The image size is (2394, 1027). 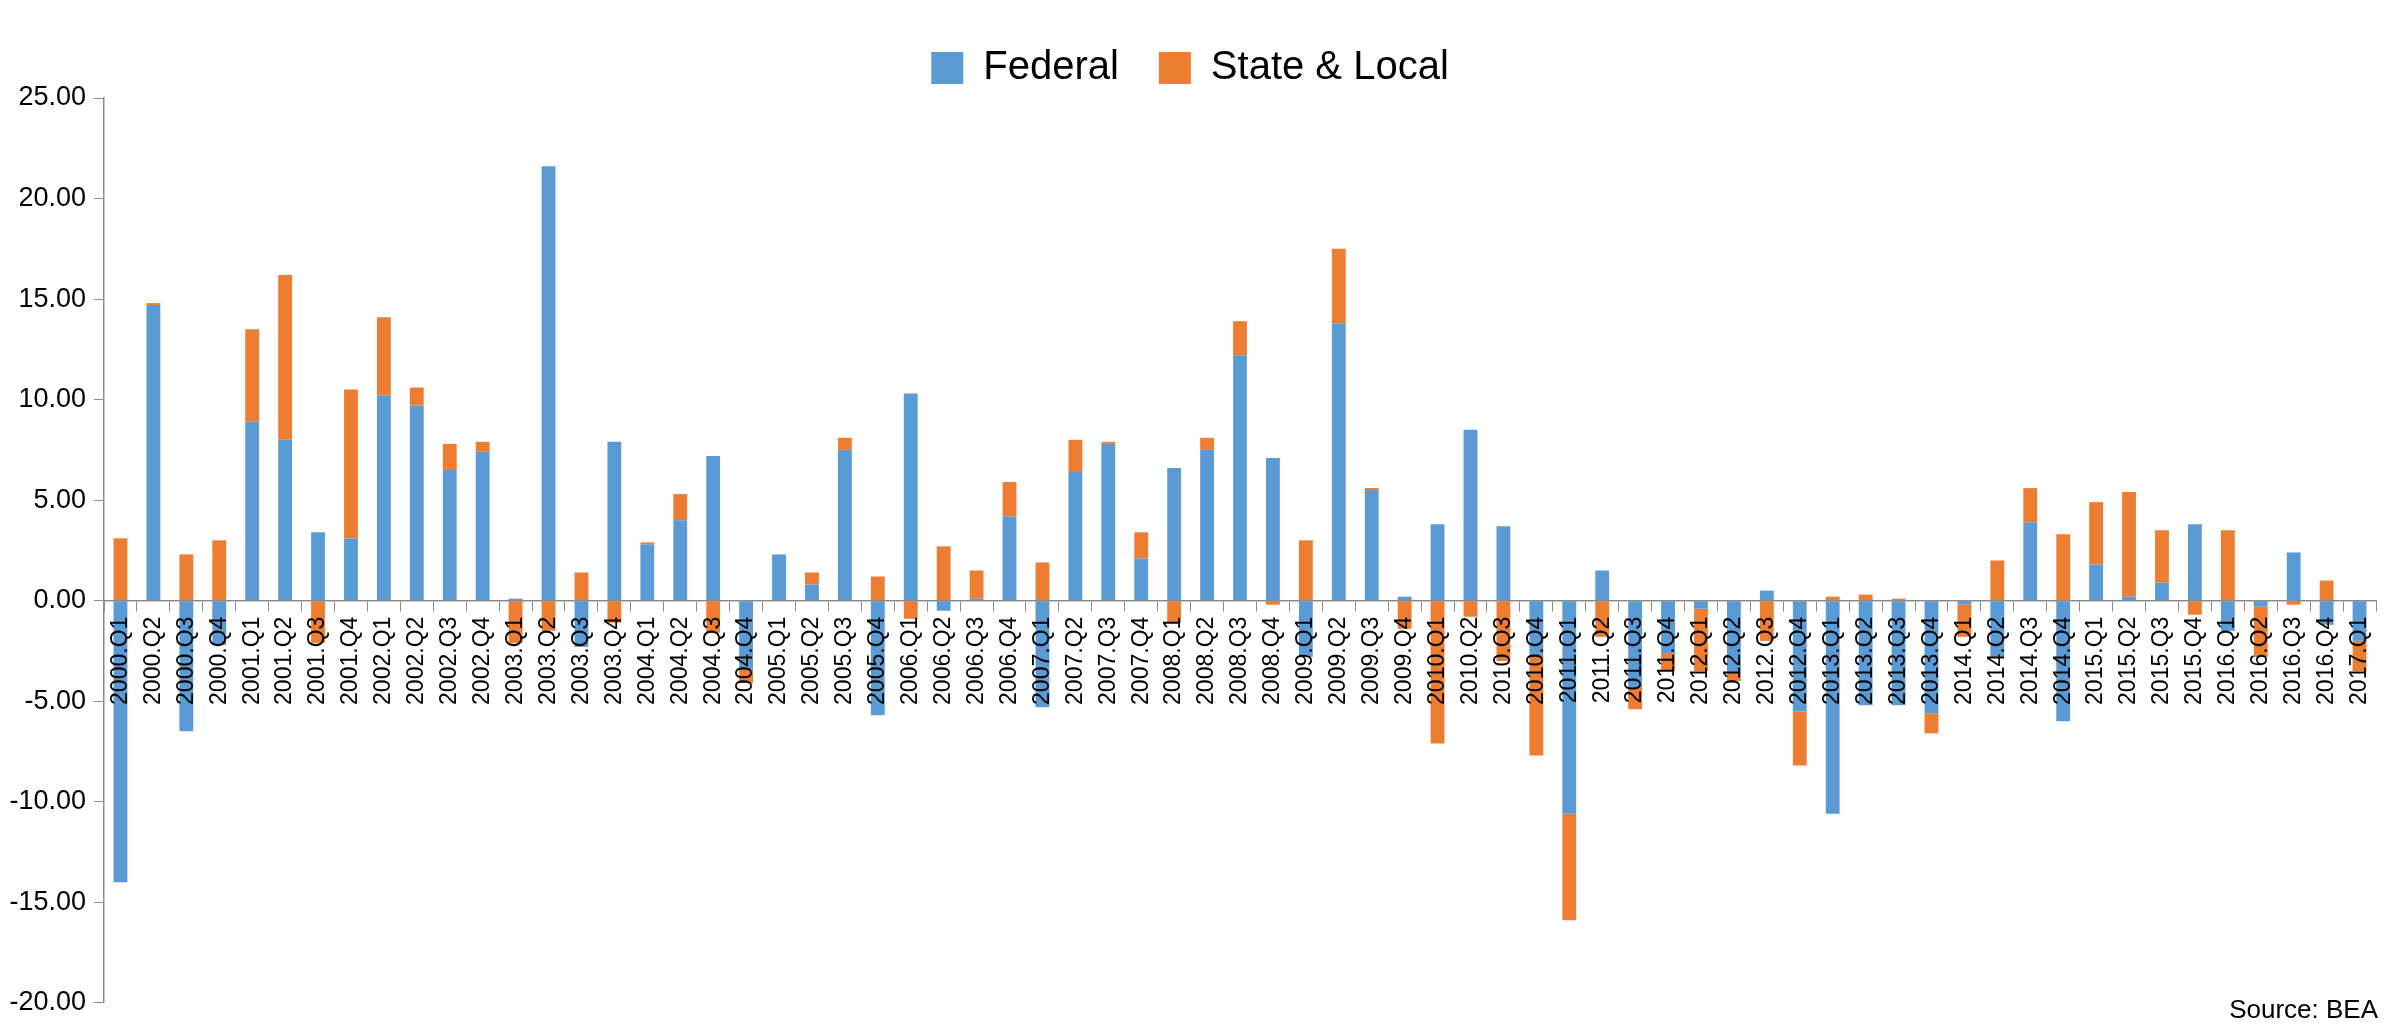 I want to click on x-tick-label: 2013.Q3, so click(x=1896, y=660).